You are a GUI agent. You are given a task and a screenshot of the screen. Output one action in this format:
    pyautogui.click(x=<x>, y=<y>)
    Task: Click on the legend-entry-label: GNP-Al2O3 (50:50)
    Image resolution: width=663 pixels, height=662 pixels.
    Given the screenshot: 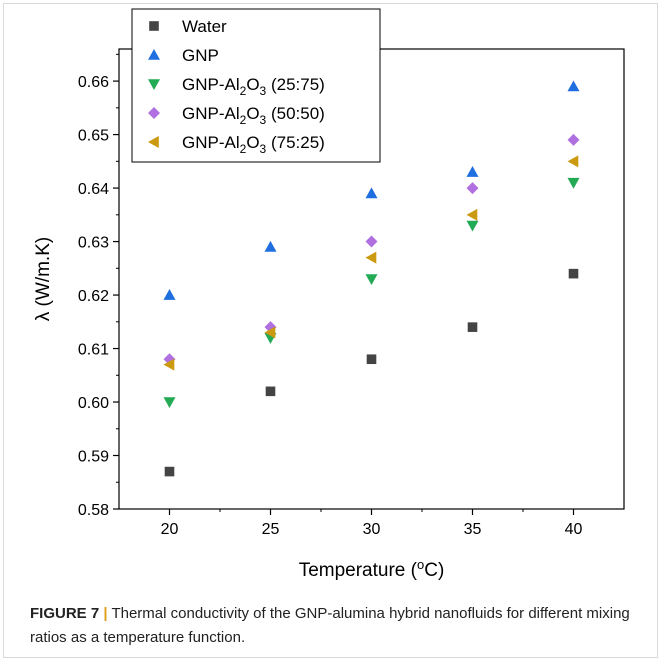 What is the action you would take?
    pyautogui.click(x=253, y=115)
    